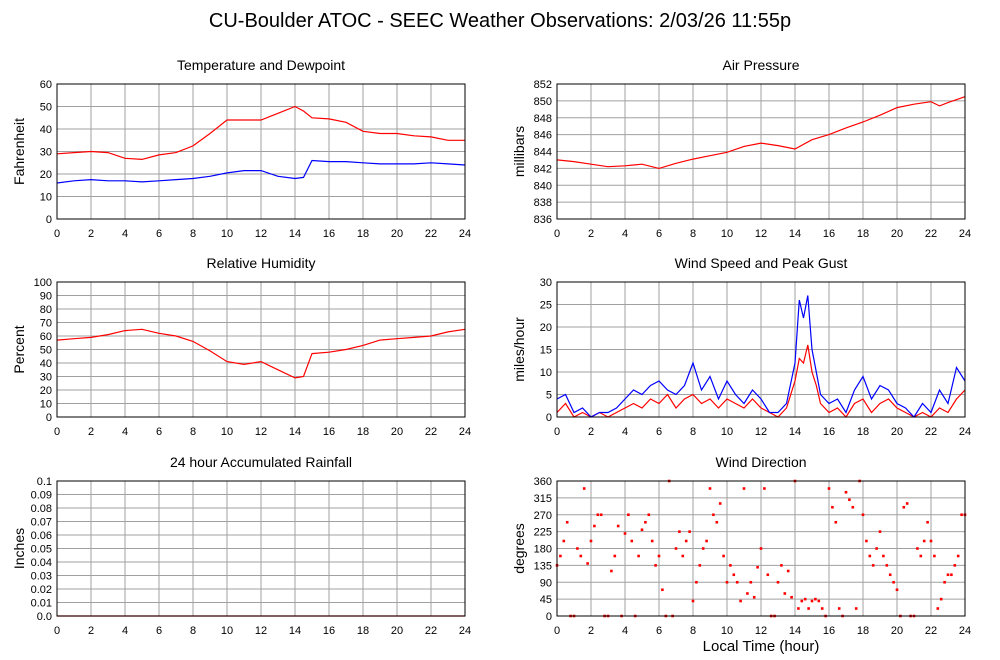 This screenshot has width=1000, height=660. What do you see at coordinates (41, 563) in the screenshot?
I see `y-tick-label: 0.04` at bounding box center [41, 563].